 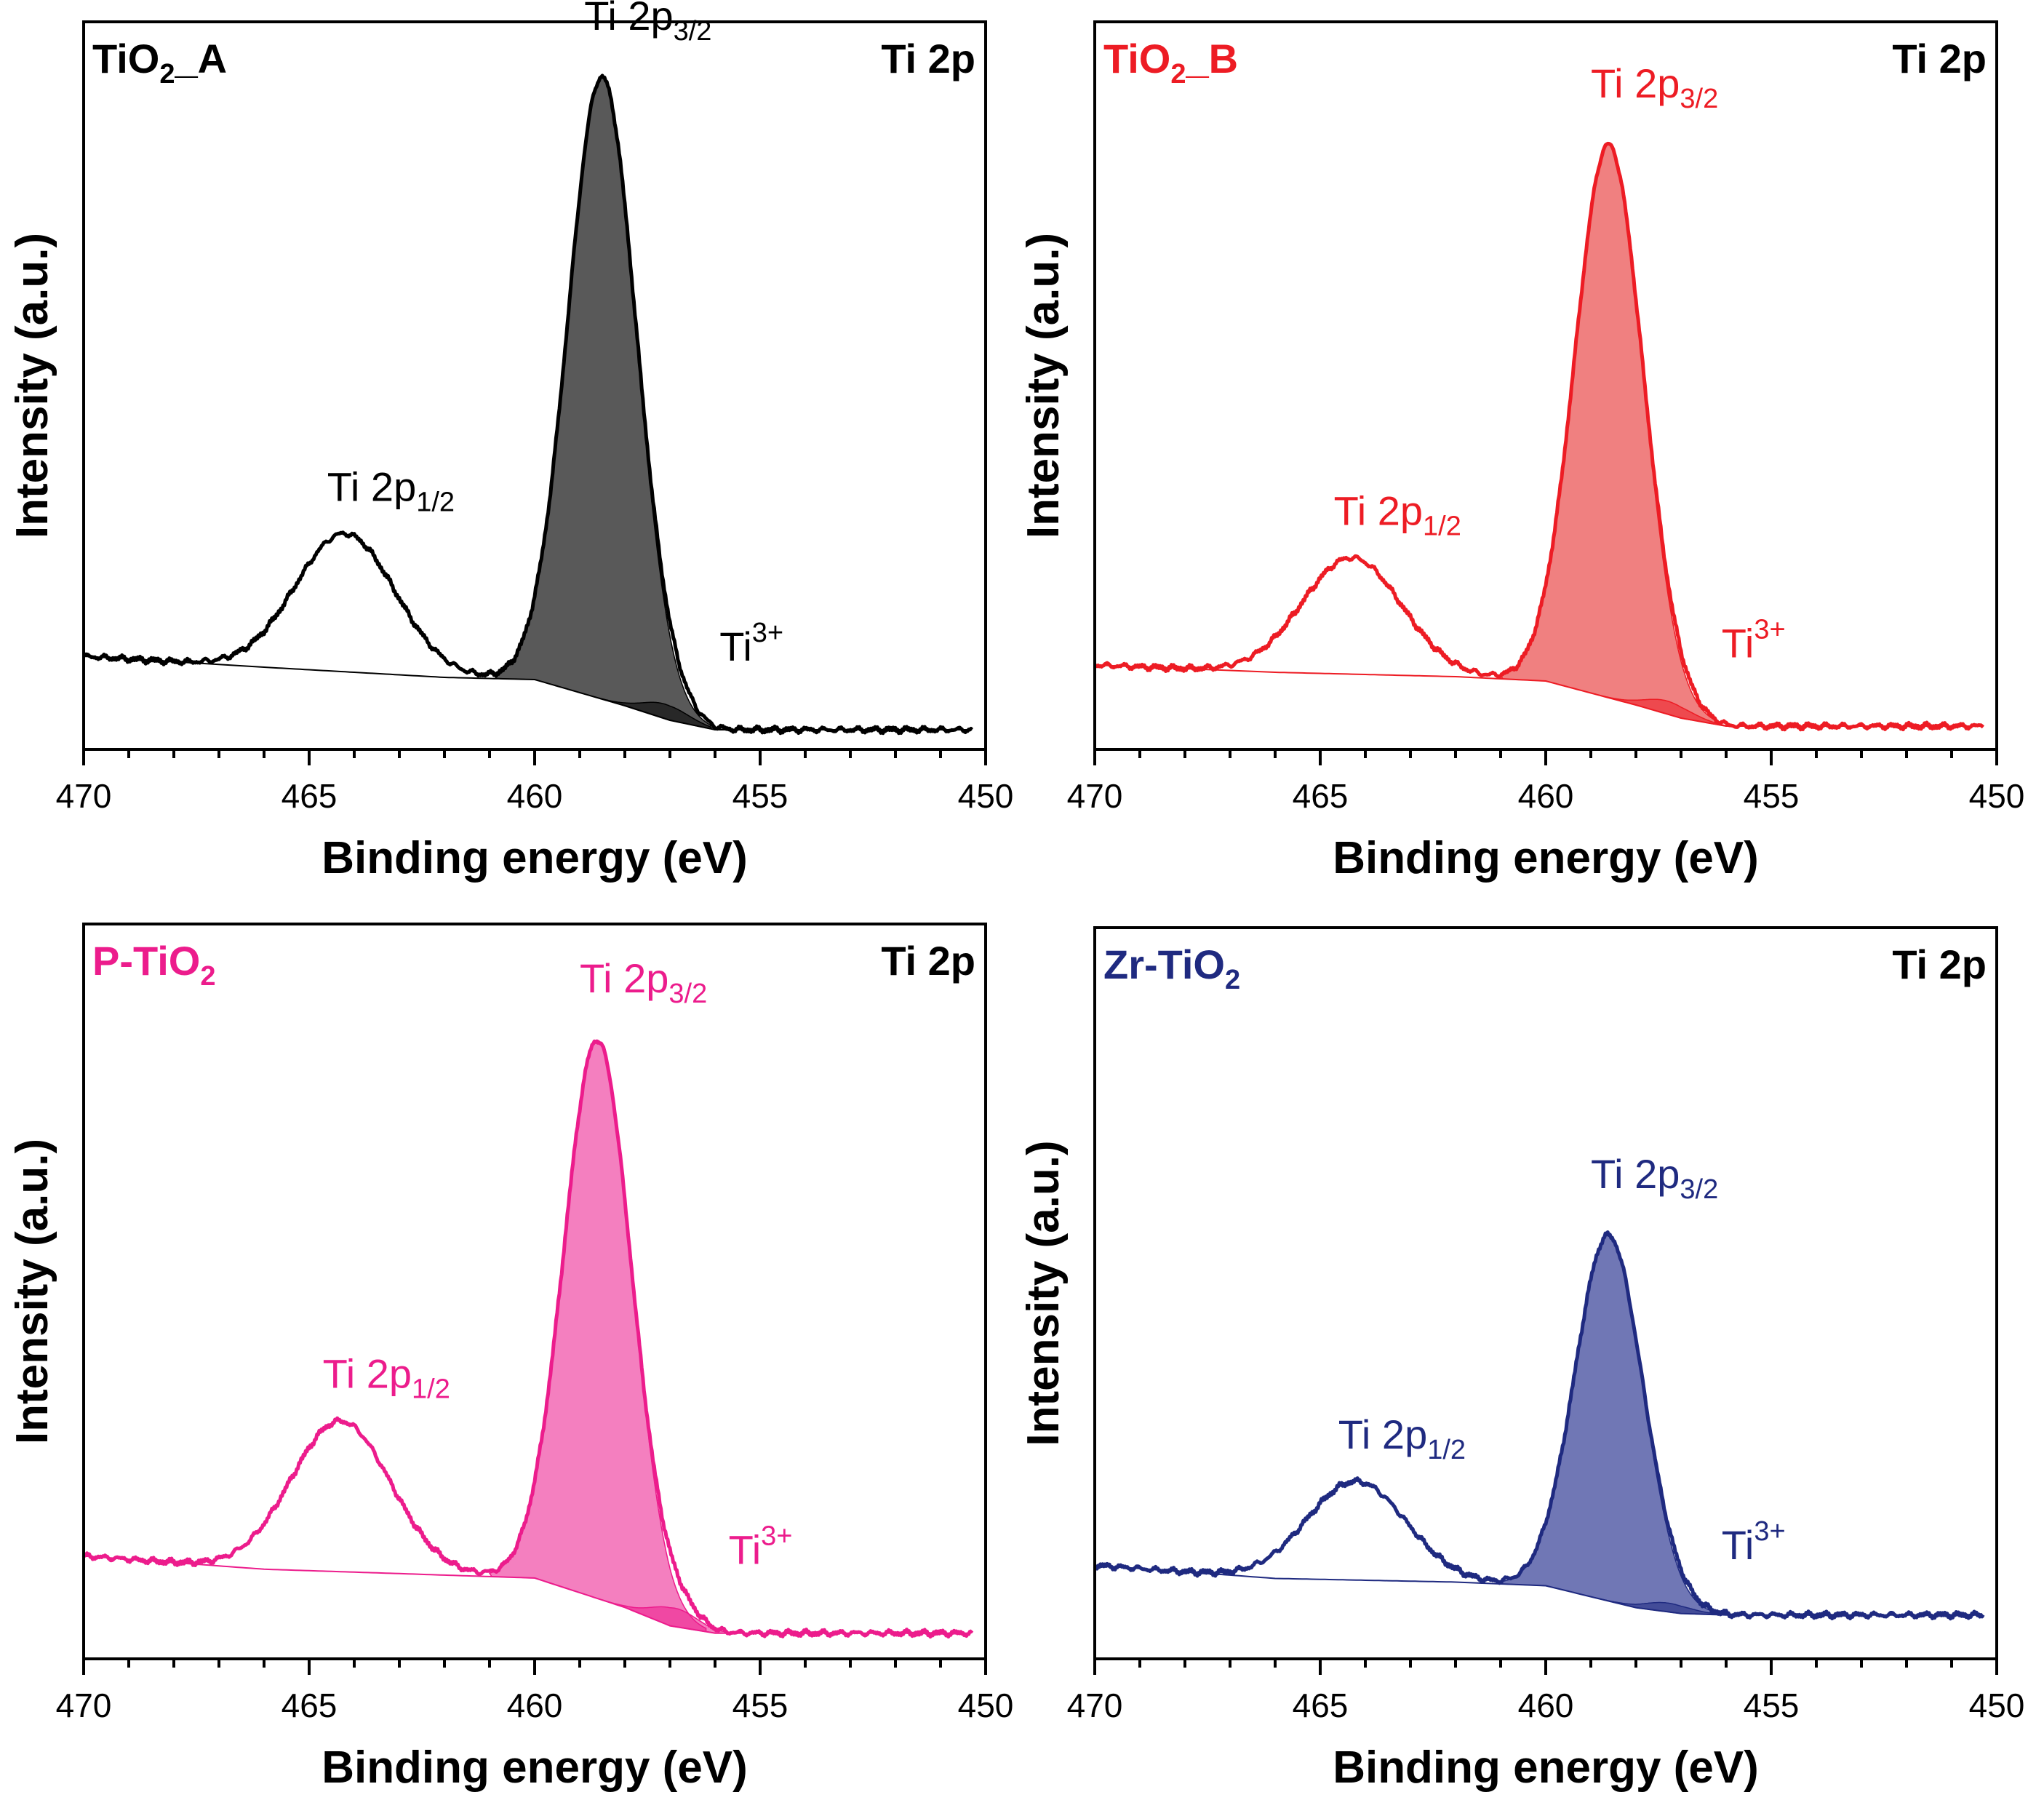 I want to click on sample-label: TiO2_B, so click(x=1170, y=62).